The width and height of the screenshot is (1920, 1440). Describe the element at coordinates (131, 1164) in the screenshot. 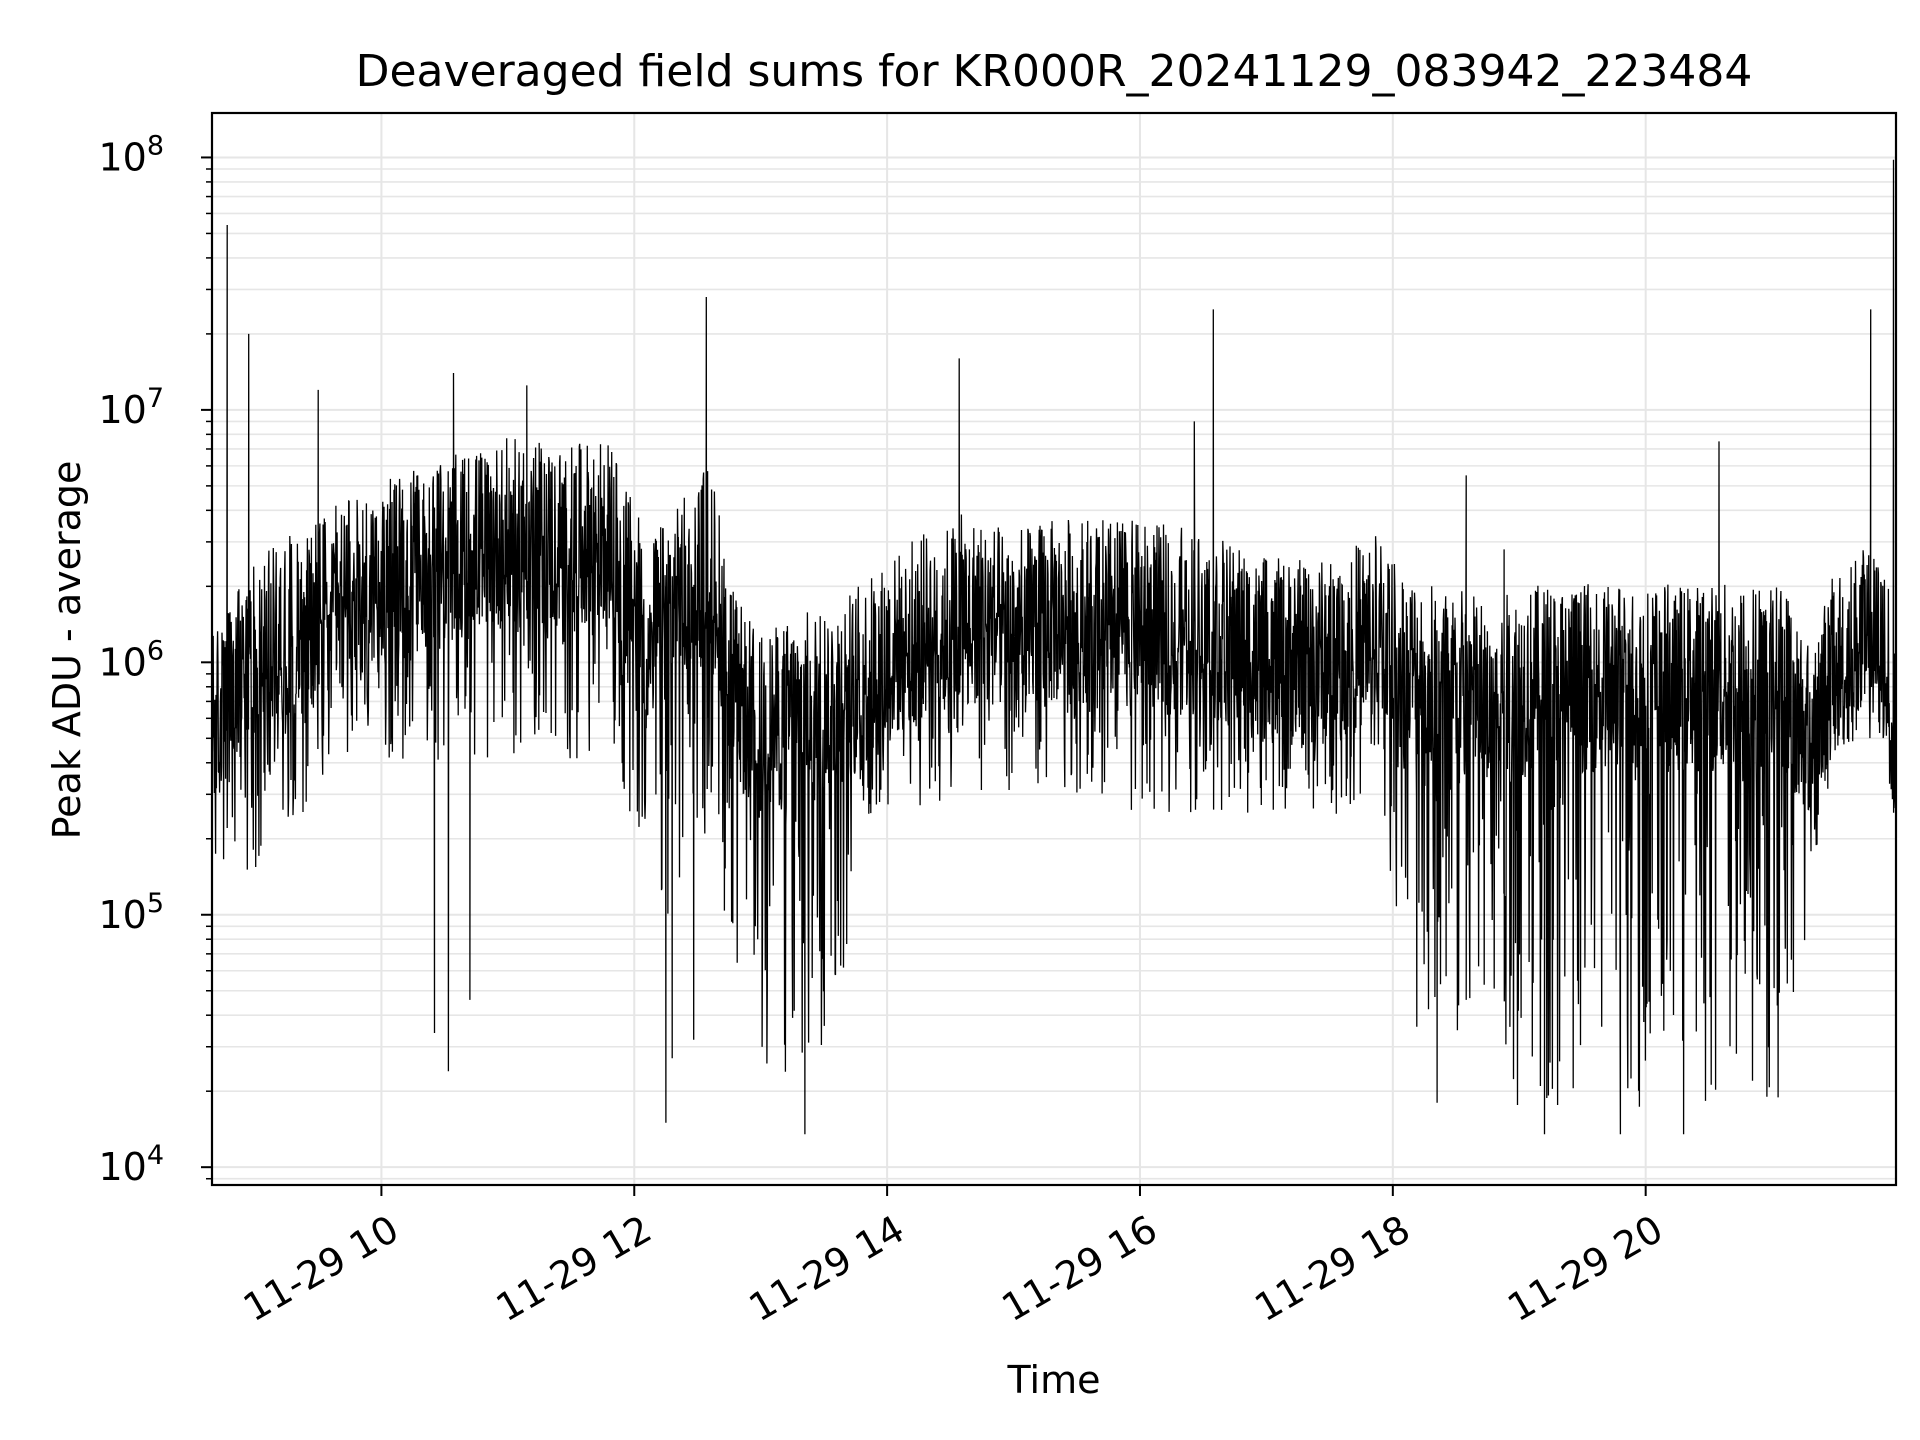

I see `y-tick-label: 104` at that location.